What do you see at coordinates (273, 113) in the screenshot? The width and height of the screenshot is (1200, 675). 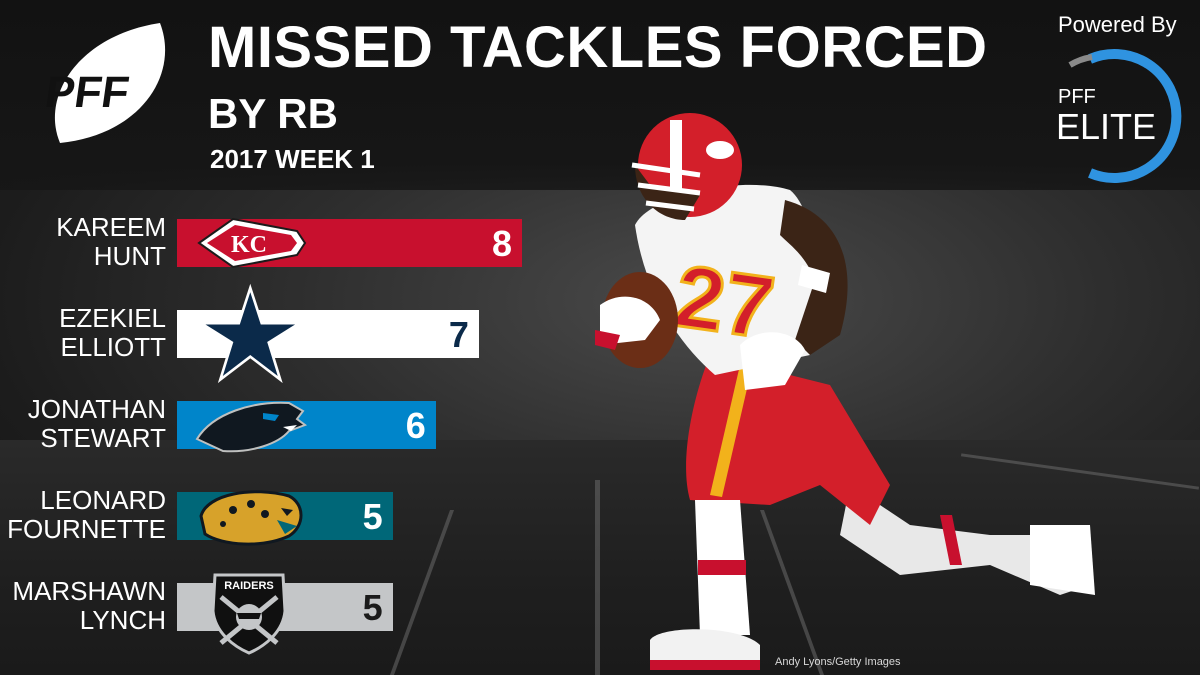 I see `chart-subtitle: BY RB` at bounding box center [273, 113].